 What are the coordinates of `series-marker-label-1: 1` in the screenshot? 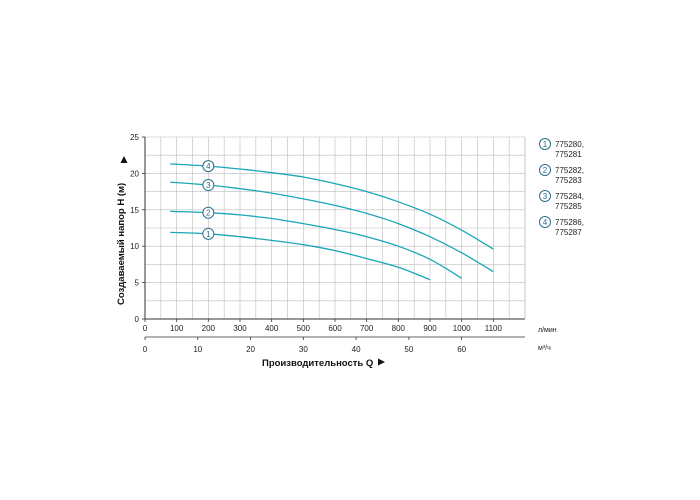 It's located at (208, 234).